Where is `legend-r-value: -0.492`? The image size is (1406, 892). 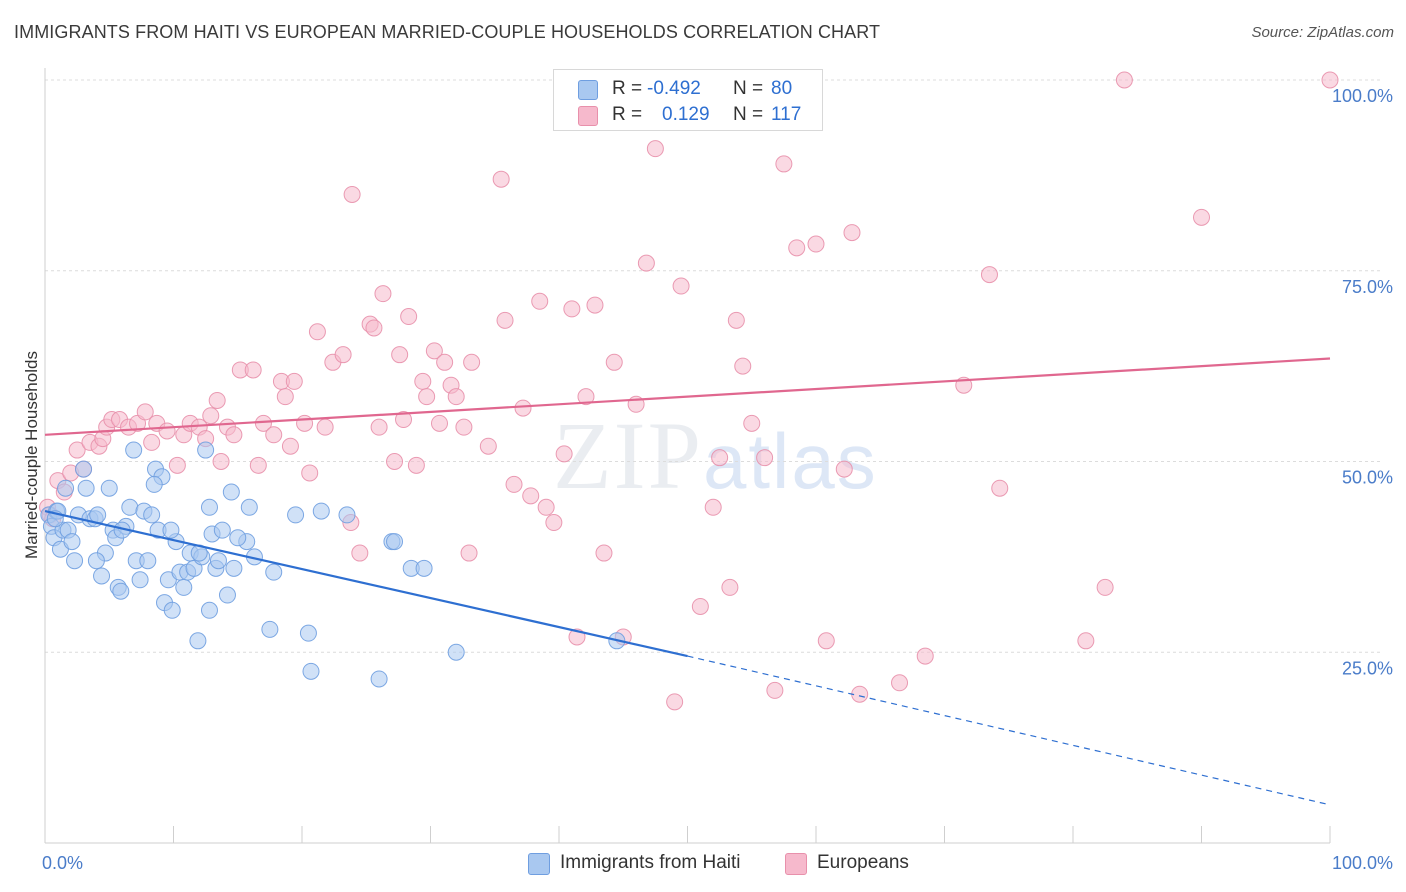
legend-r-value: -0.492 is located at coordinates (674, 88).